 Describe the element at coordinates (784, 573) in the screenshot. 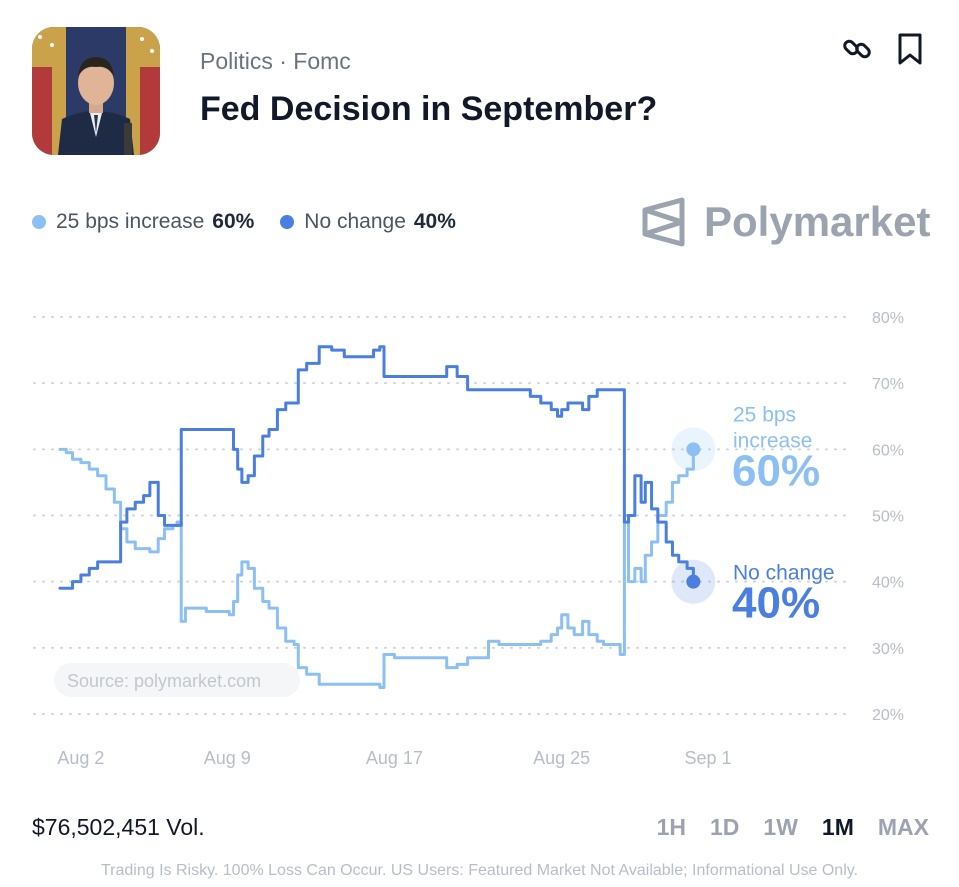

I see `end-series-label: No change` at that location.